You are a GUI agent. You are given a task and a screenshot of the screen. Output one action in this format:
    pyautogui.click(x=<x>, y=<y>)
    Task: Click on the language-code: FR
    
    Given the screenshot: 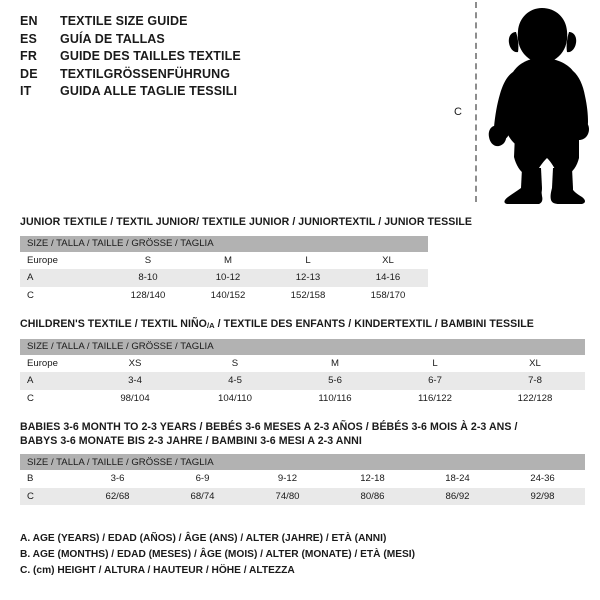 What is the action you would take?
    pyautogui.click(x=29, y=56)
    